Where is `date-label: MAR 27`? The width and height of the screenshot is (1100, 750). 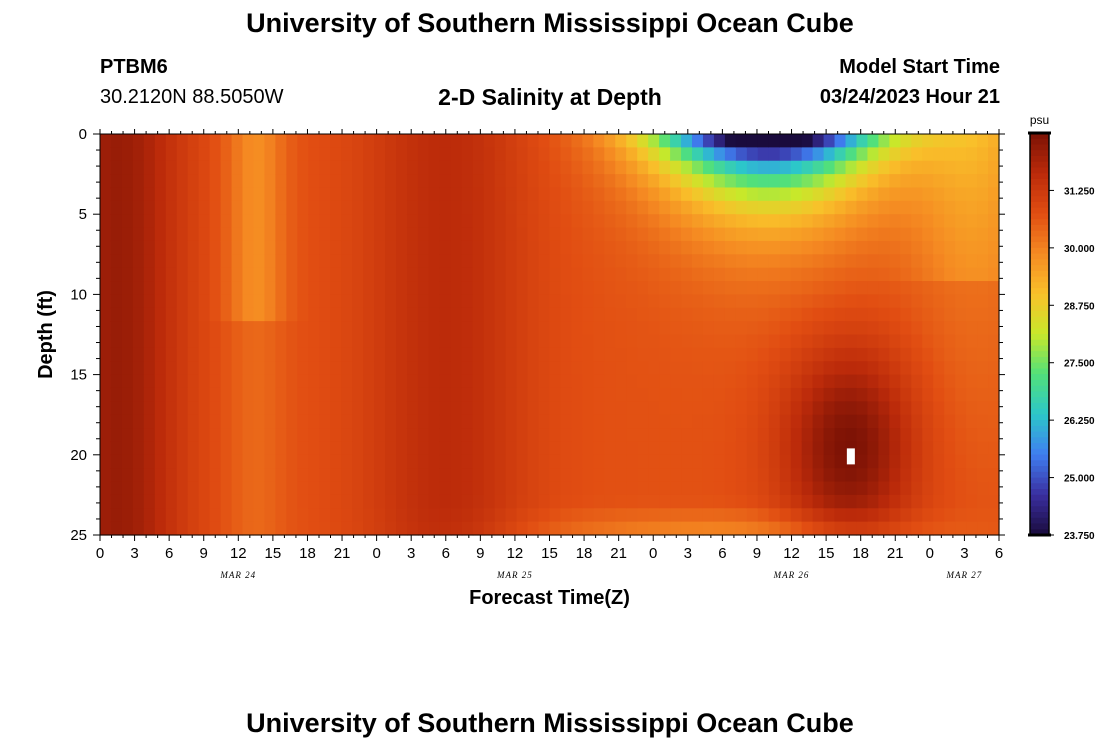 date-label: MAR 27 is located at coordinates (964, 575).